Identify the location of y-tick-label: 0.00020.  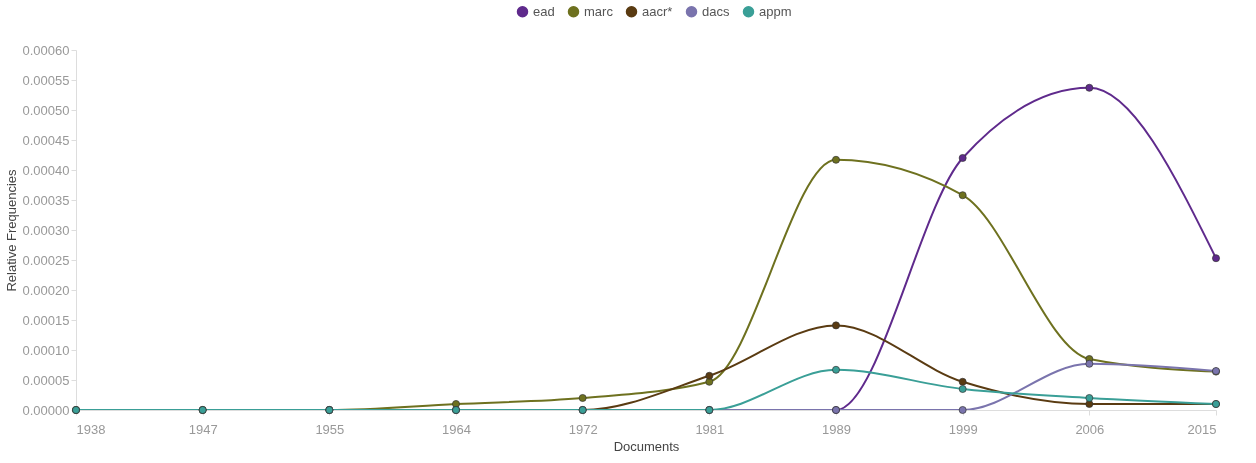
(46, 290).